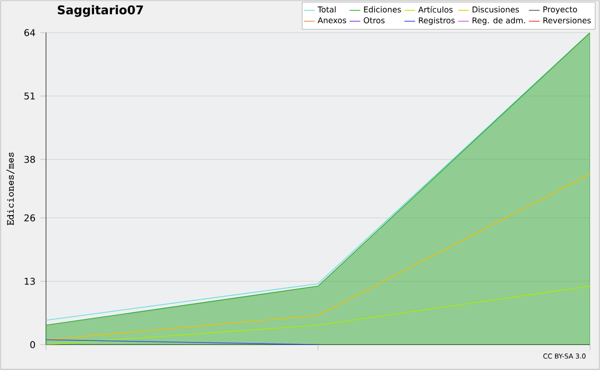 This screenshot has width=600, height=370. Describe the element at coordinates (30, 32) in the screenshot. I see `y-tick-label: 64` at that location.